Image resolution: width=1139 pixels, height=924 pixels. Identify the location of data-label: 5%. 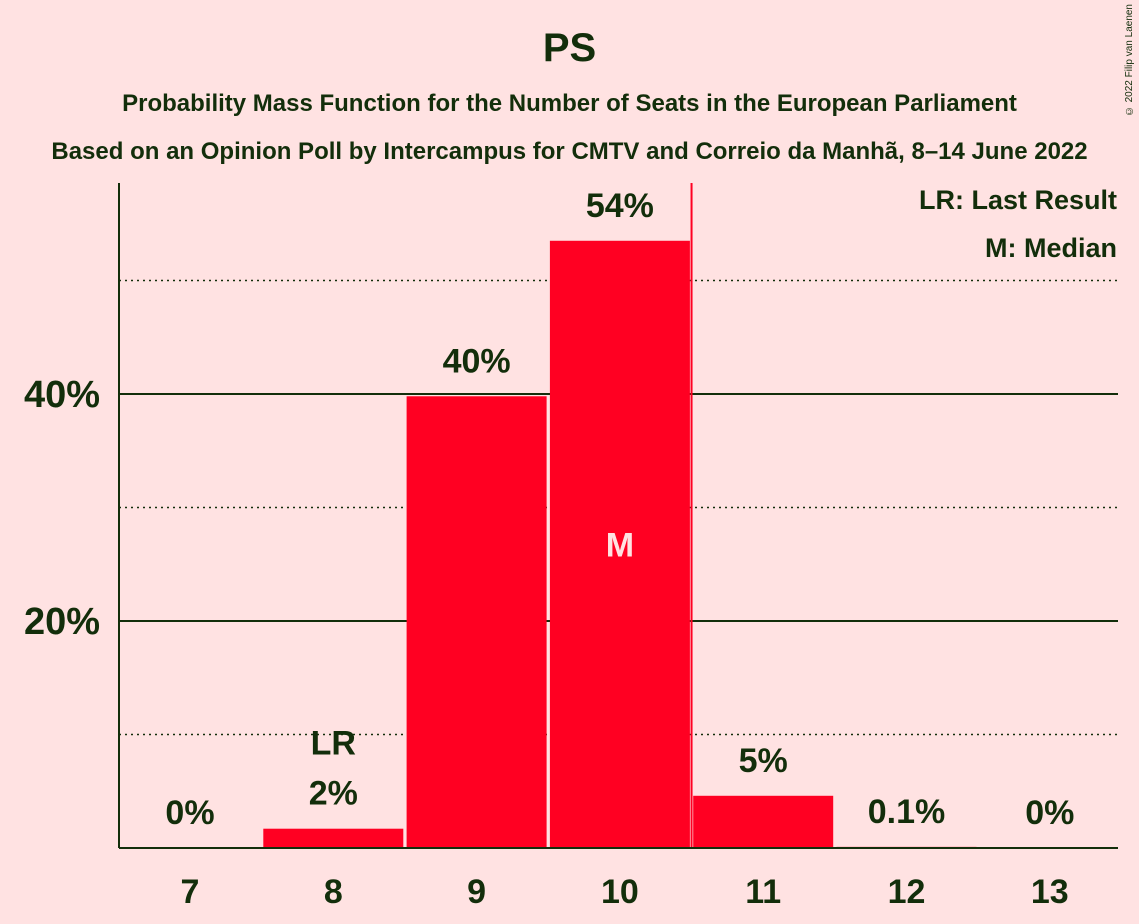
(763, 761).